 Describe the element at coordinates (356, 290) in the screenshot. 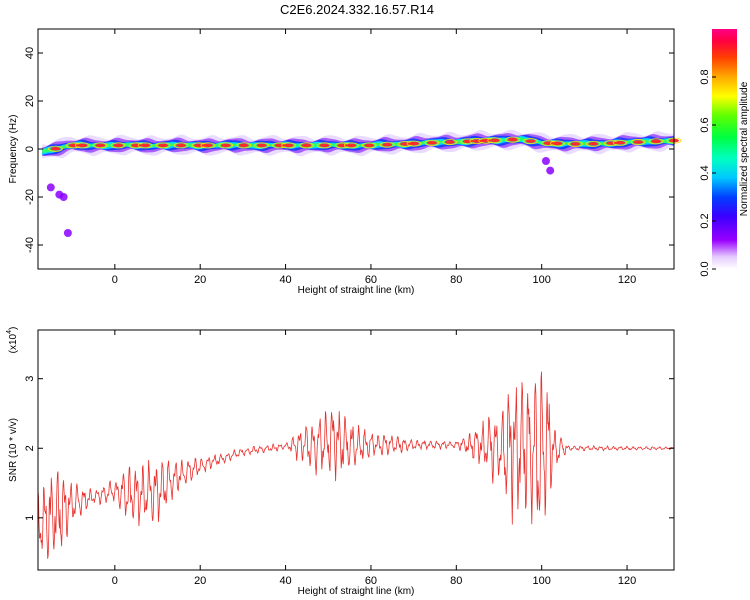

I see `spectrogram-x-label: Height of straight line (km)` at that location.